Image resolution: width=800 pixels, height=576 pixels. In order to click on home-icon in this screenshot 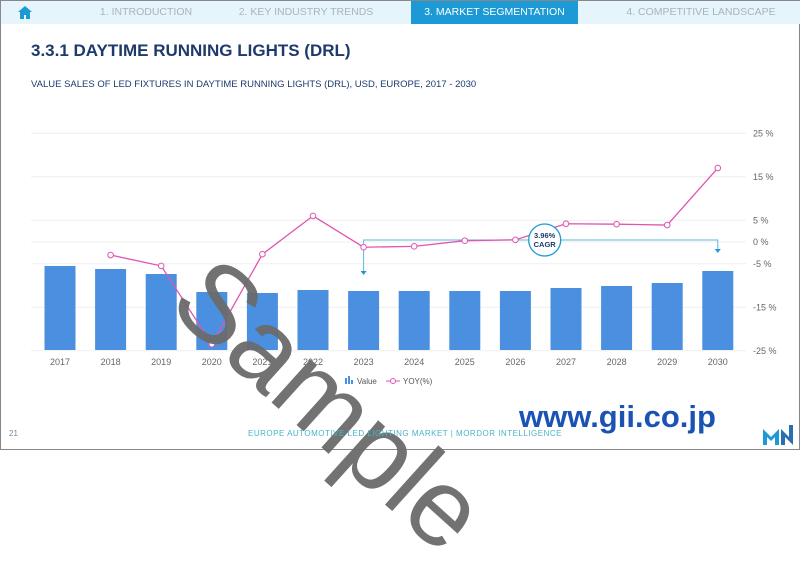, I will do `click(25, 12)`.